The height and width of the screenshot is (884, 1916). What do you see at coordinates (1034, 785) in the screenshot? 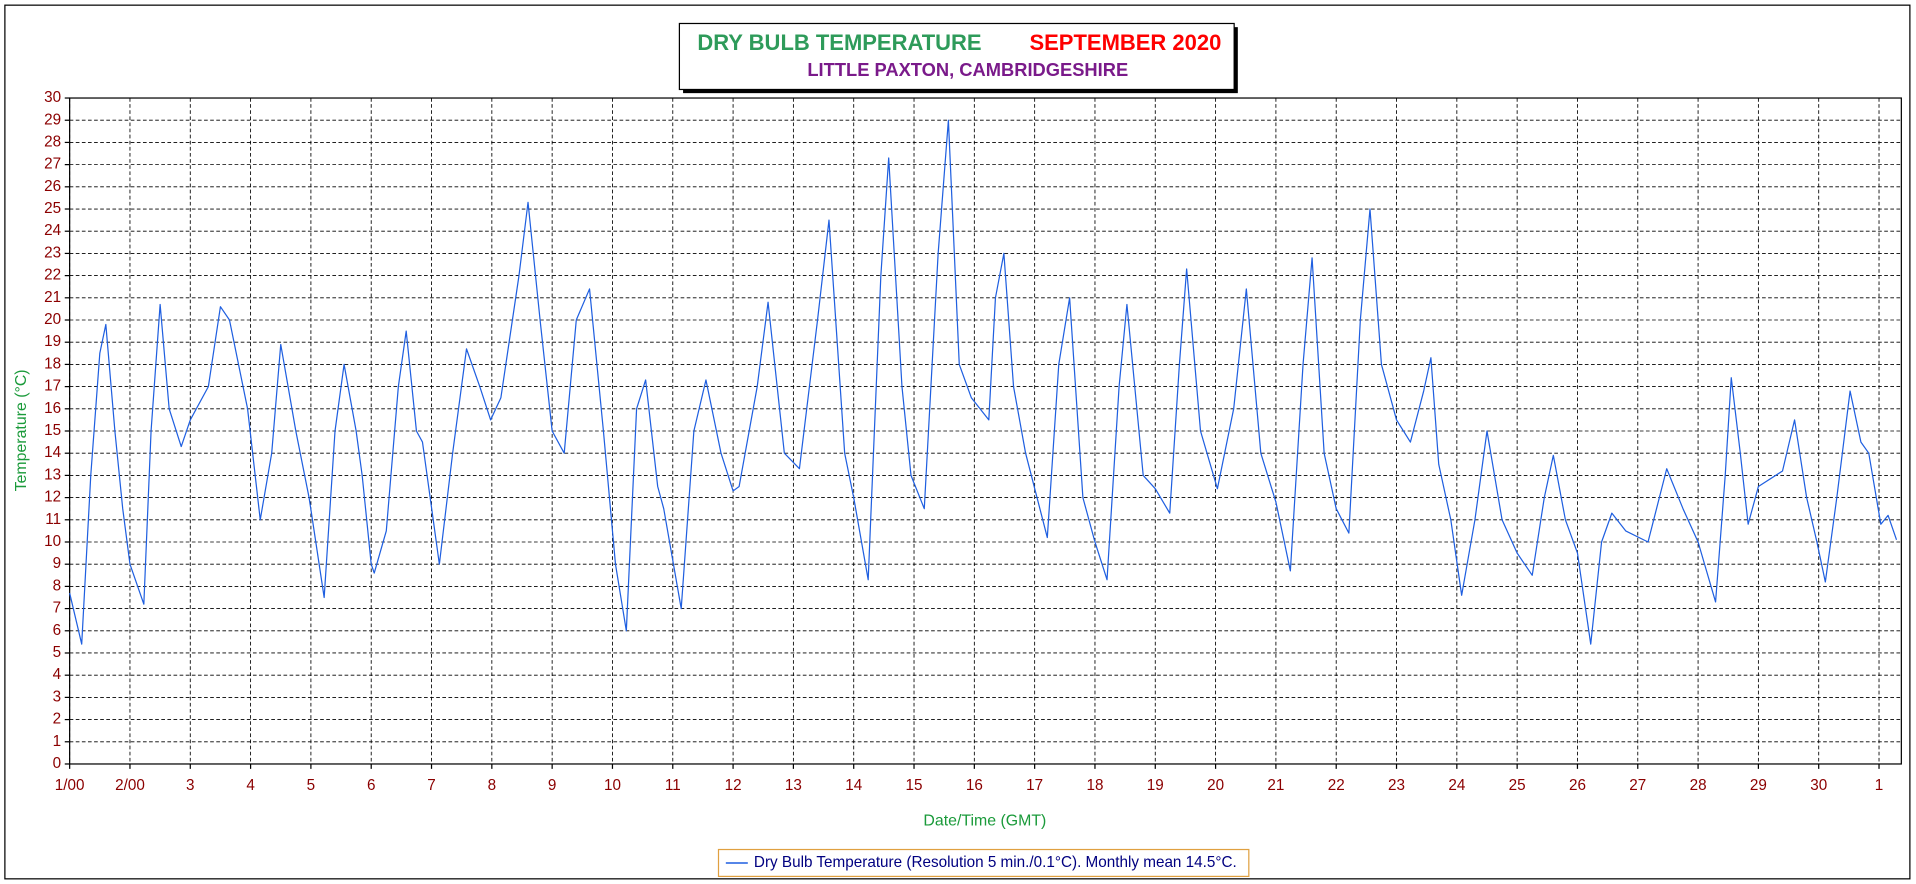
I see `x-tick-label: 17` at bounding box center [1034, 785].